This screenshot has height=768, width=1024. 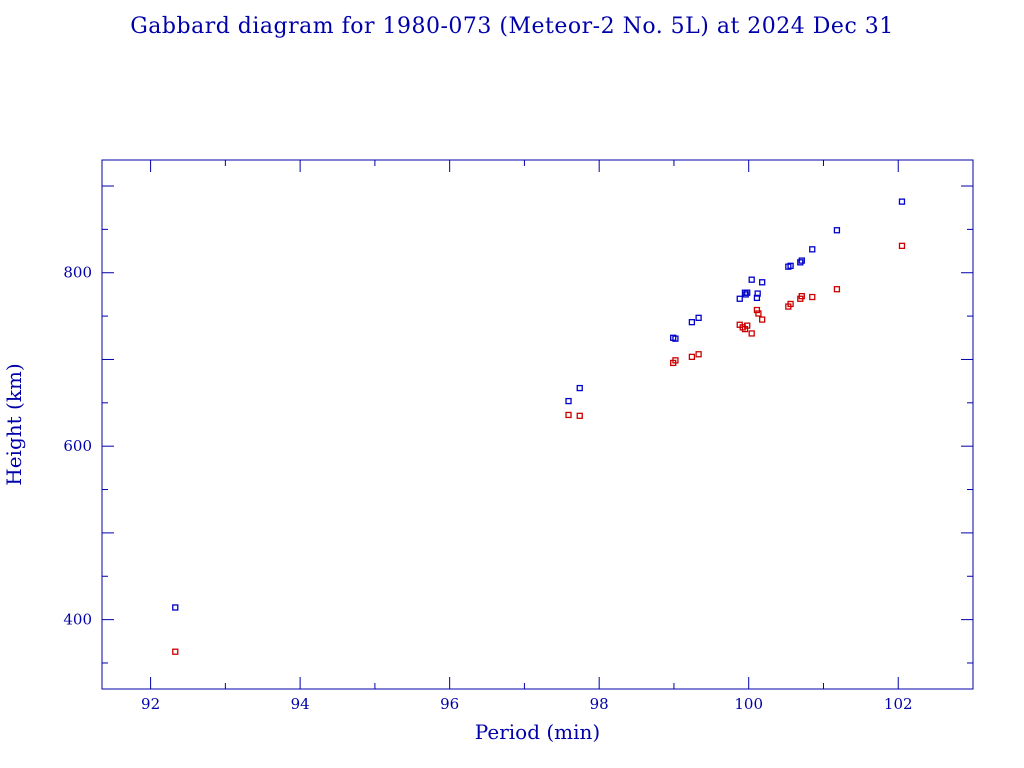 What do you see at coordinates (599, 704) in the screenshot?
I see `x-tick-label: 98` at bounding box center [599, 704].